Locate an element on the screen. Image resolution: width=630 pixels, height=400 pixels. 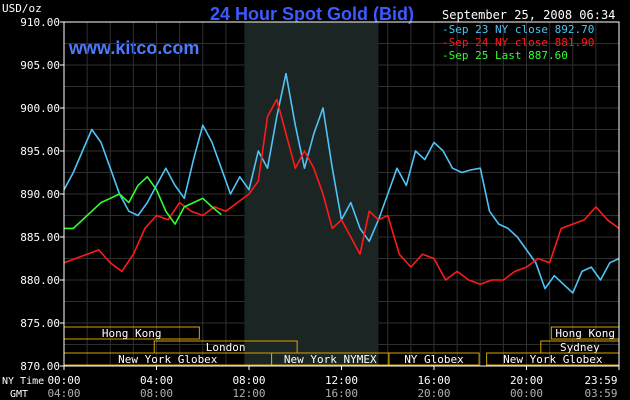
session-label: New York NYMEX is located at coordinates (330, 359).